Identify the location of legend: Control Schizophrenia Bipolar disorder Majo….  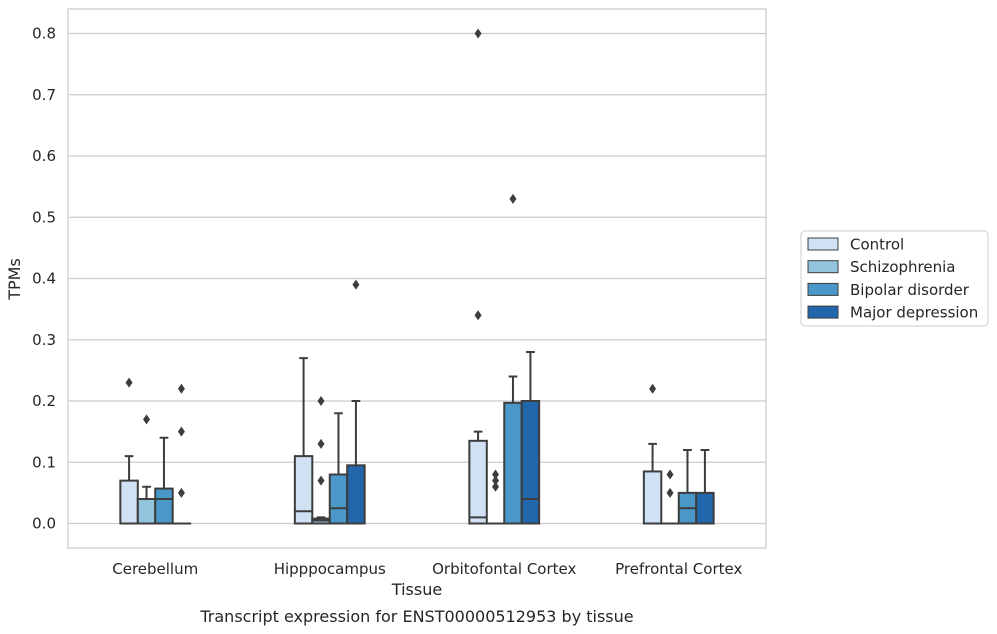
(894, 278).